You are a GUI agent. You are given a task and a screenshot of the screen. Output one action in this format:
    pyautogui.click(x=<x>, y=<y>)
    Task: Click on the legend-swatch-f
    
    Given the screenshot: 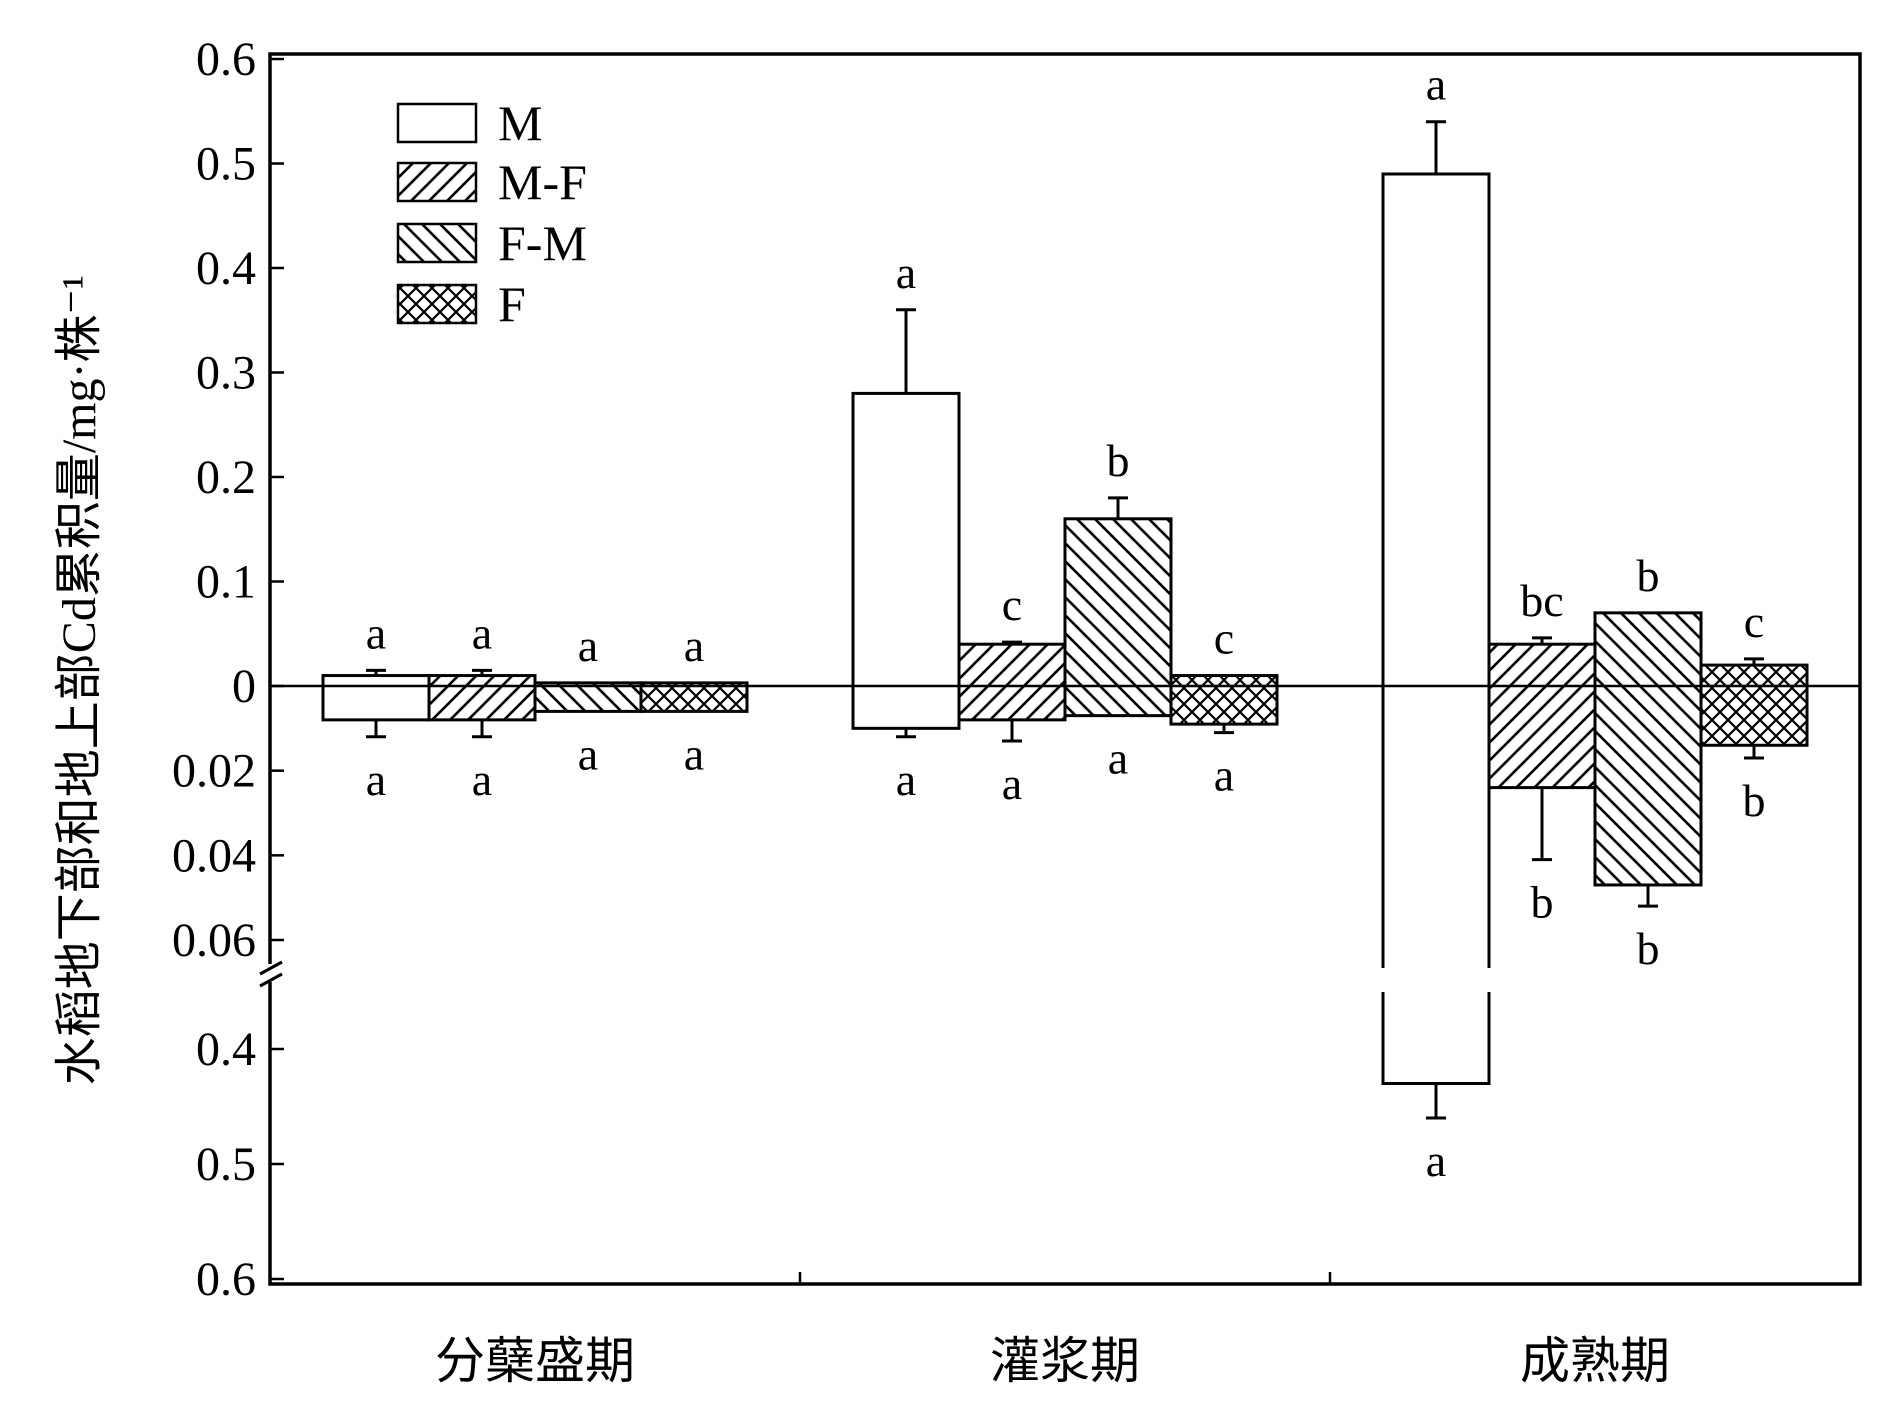 What is the action you would take?
    pyautogui.click(x=437, y=304)
    